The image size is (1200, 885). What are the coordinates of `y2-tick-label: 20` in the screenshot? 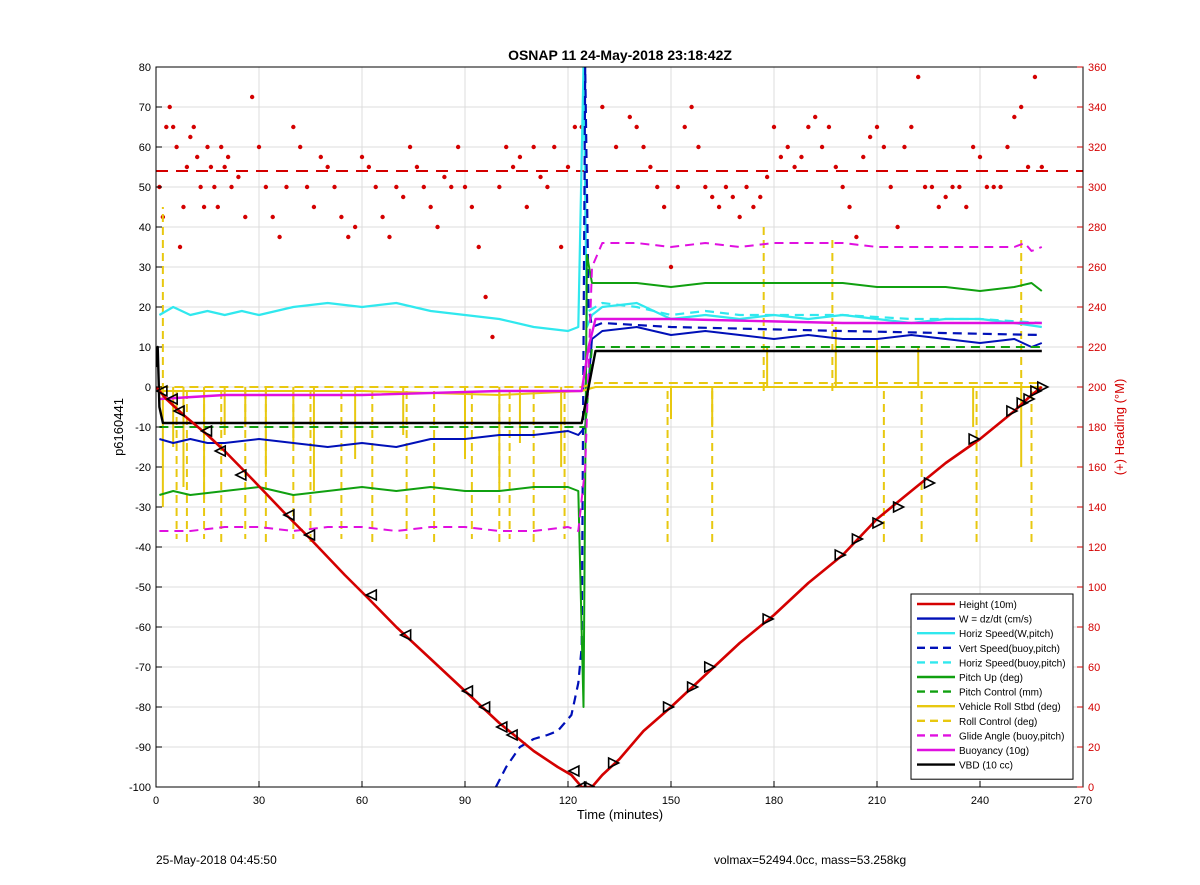 It's located at (1094, 748).